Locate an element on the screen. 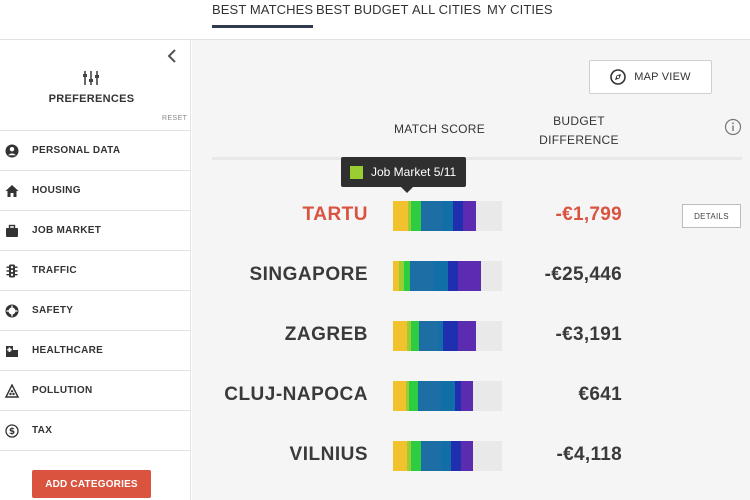 The image size is (750, 500). category-pollution: POLLUTION is located at coordinates (95, 391).